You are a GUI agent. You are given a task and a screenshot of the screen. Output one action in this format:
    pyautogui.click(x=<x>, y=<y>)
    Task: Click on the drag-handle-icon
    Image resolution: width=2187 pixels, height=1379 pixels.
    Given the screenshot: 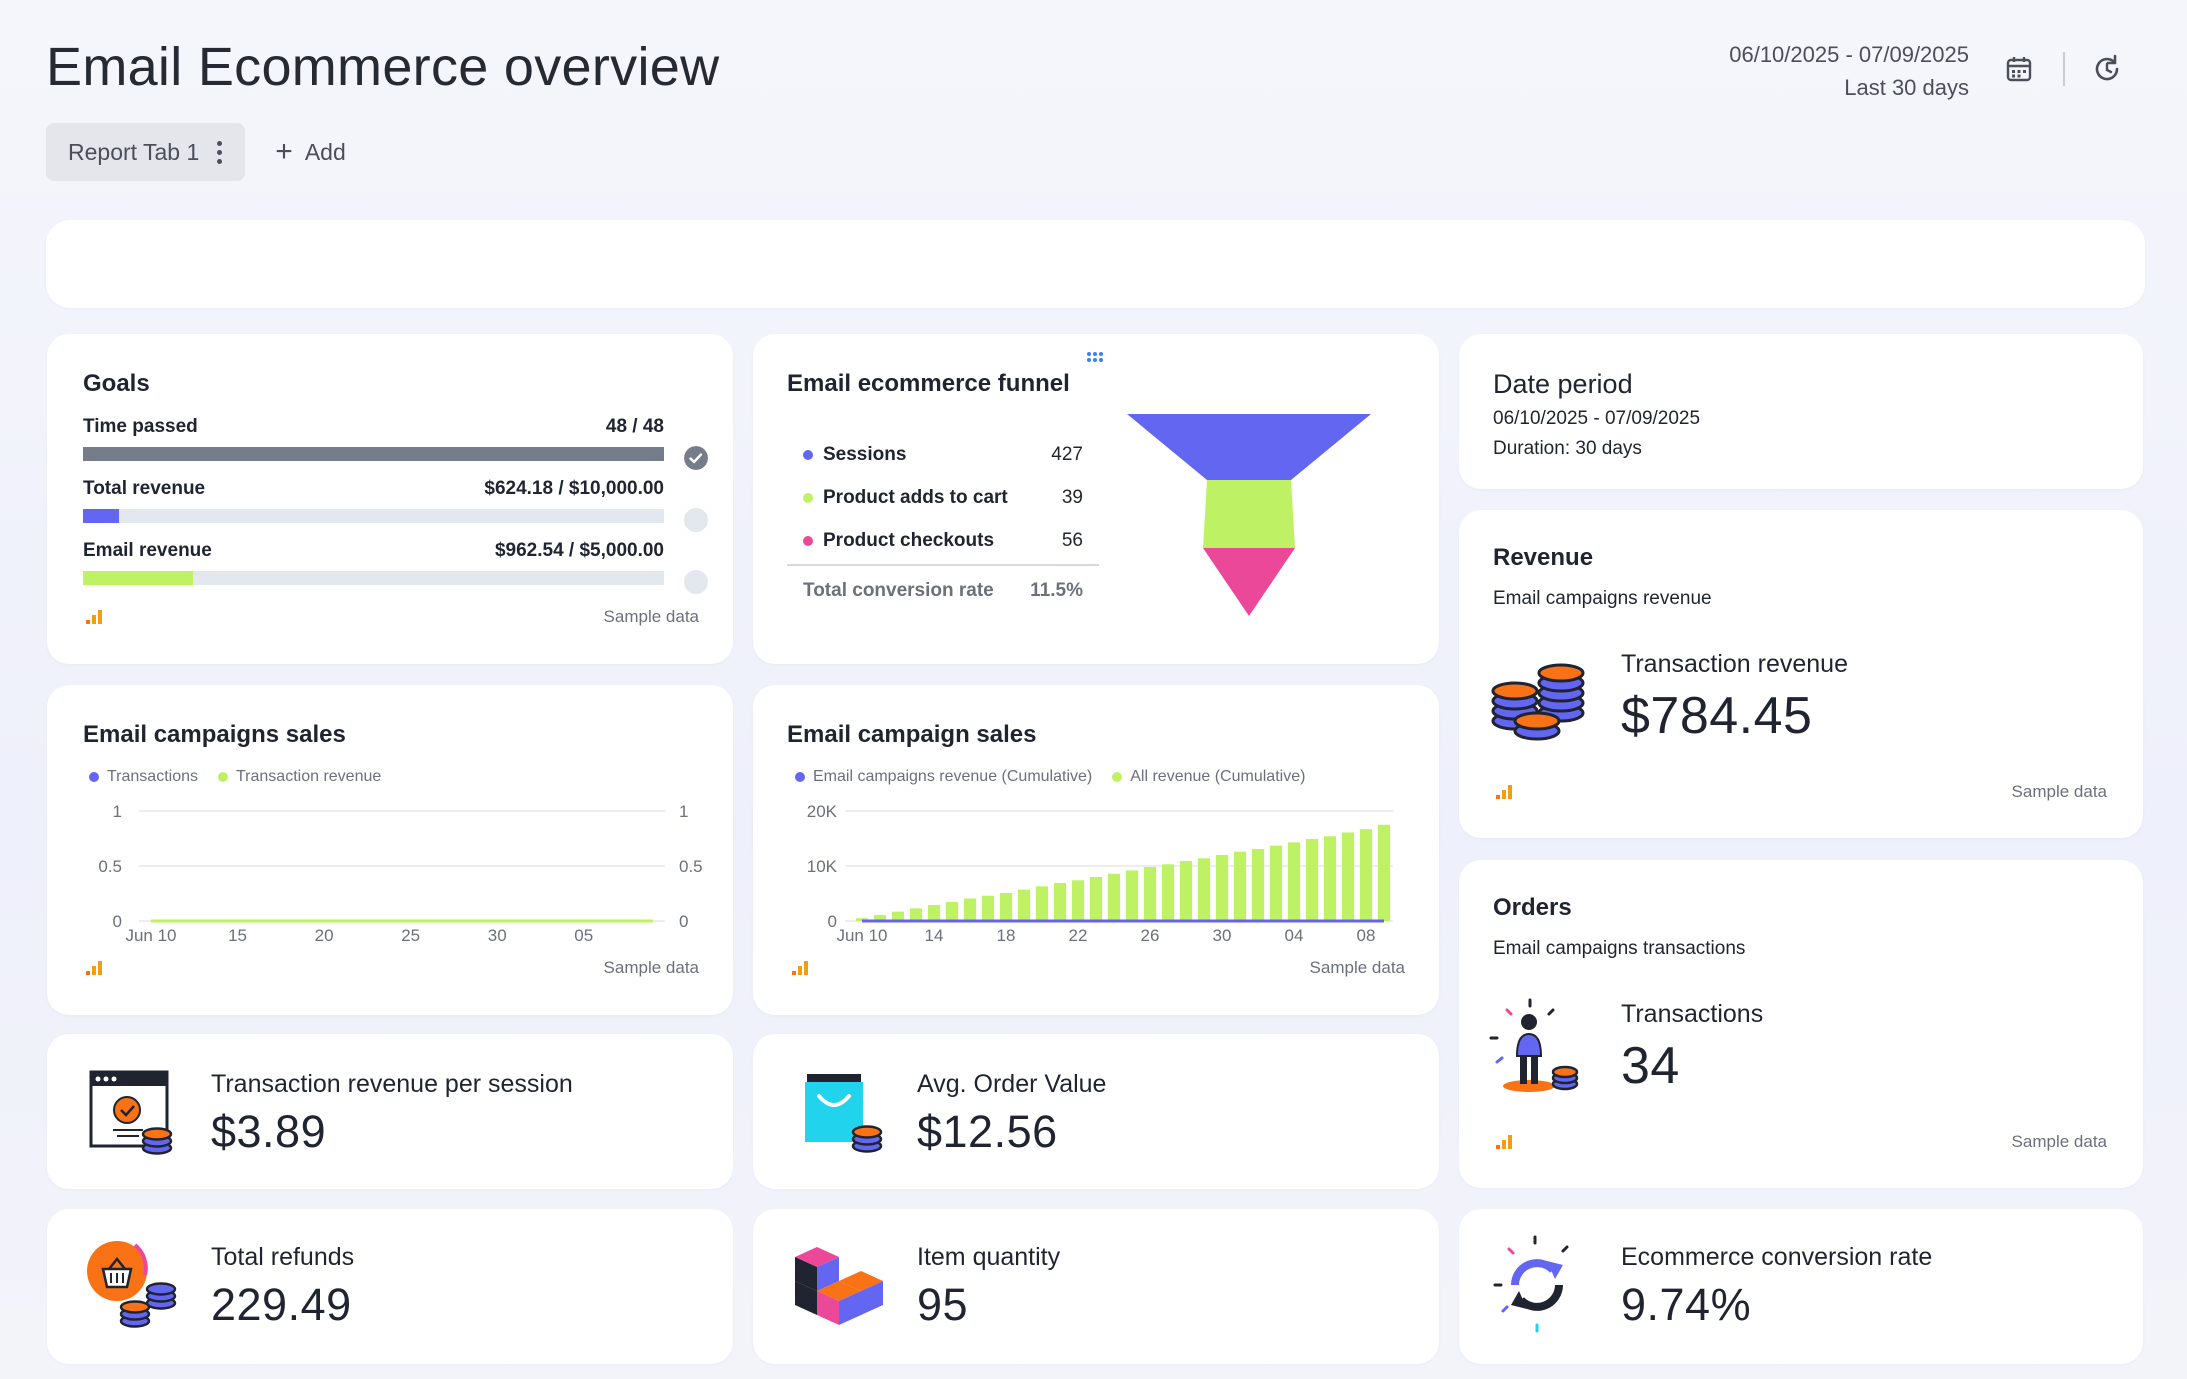 What is the action you would take?
    pyautogui.click(x=1095, y=357)
    